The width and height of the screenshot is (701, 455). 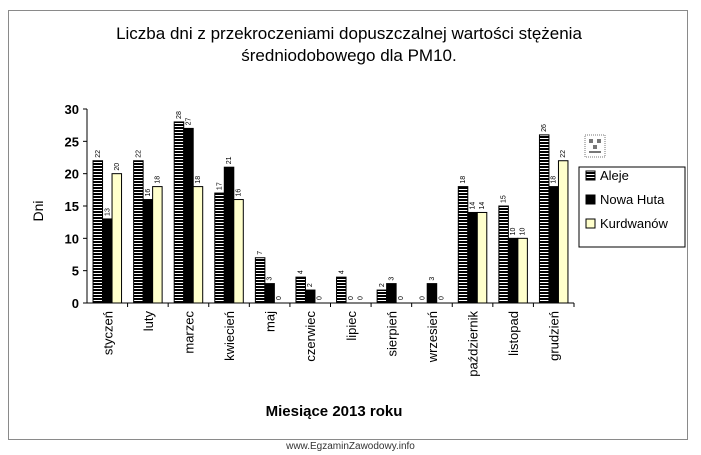 I want to click on data-label: 17, so click(x=220, y=186).